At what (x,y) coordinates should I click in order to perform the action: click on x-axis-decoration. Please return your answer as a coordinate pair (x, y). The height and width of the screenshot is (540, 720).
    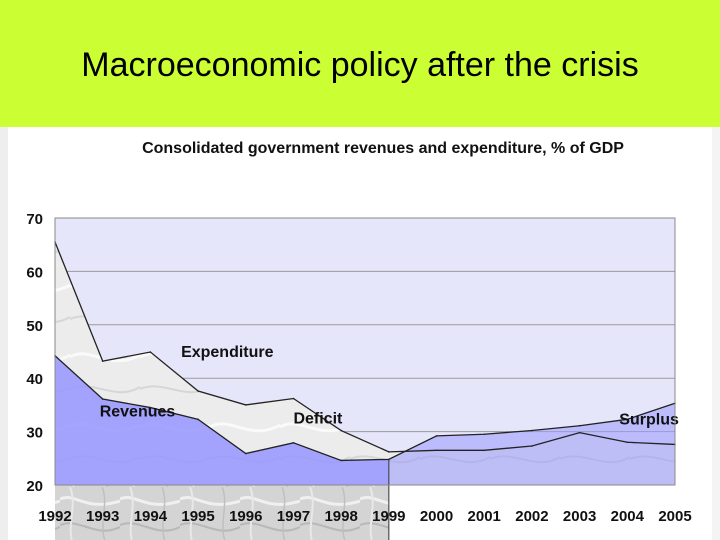
    Looking at the image, I should click on (222, 512).